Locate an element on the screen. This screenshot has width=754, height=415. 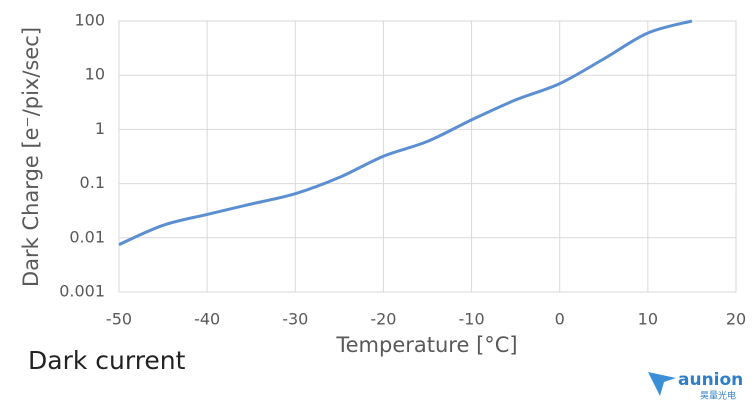
y-tick-label: 0.1 is located at coordinates (92, 182).